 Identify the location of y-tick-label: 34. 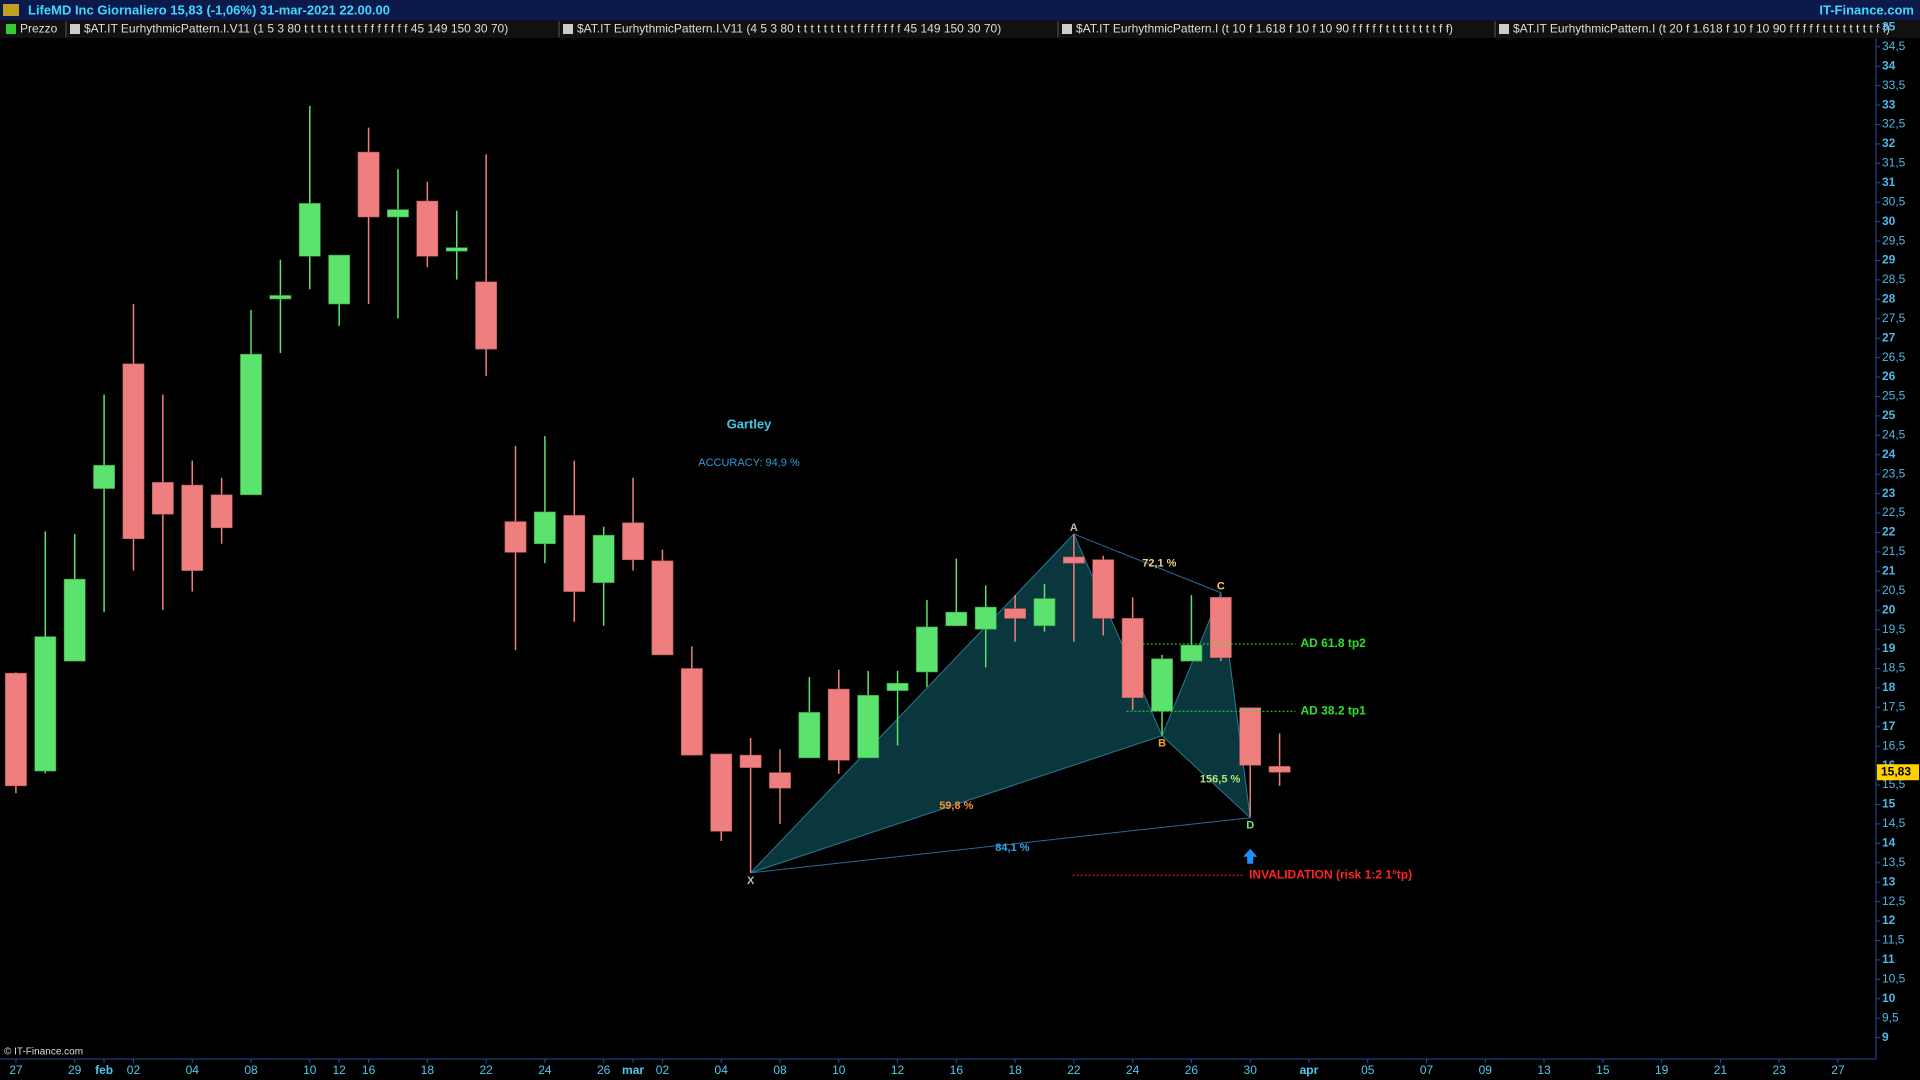
(1889, 65).